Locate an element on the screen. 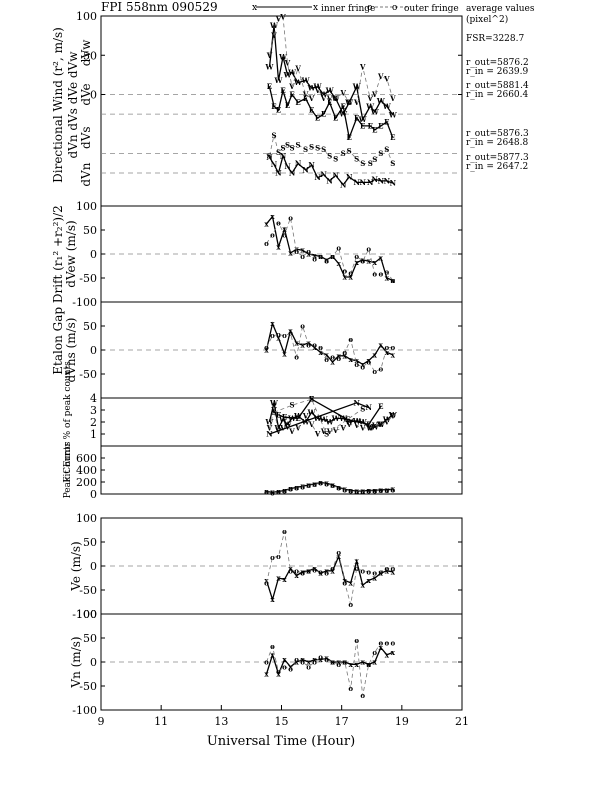 The width and height of the screenshot is (612, 792). y-tick-label: -100 is located at coordinates (84, 614).